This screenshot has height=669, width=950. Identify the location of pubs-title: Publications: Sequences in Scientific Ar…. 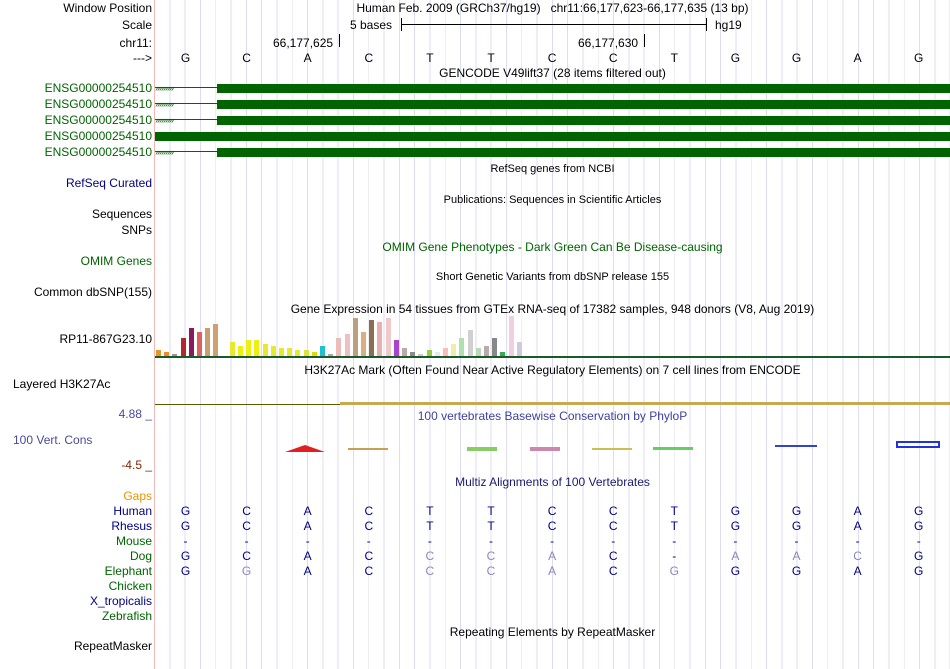
(552, 200).